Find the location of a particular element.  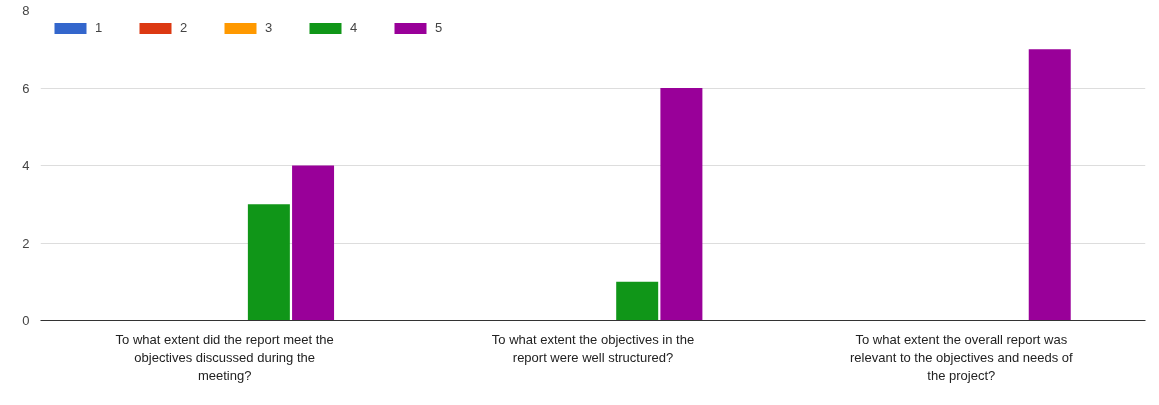

legend-label: 2 is located at coordinates (184, 27).